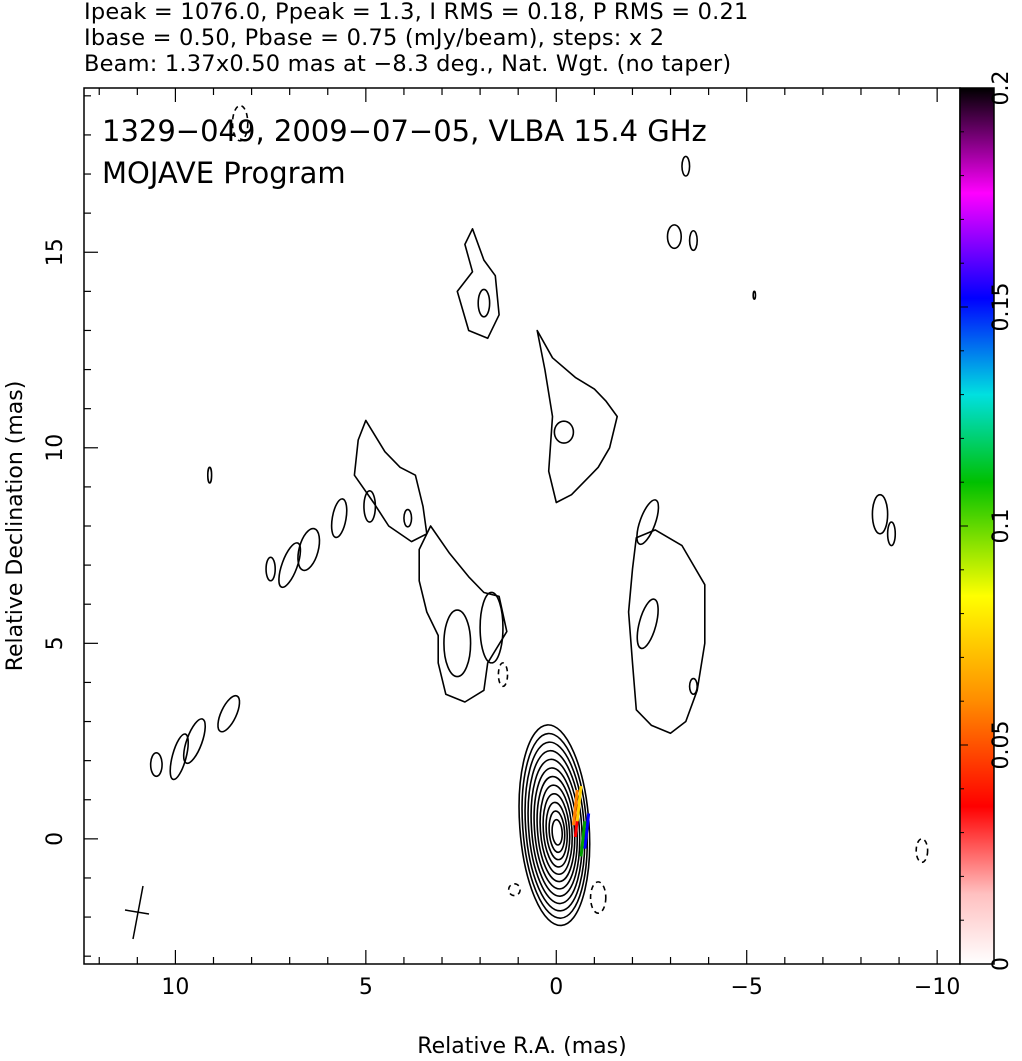  I want to click on y-tick-label: 15, so click(55, 252).